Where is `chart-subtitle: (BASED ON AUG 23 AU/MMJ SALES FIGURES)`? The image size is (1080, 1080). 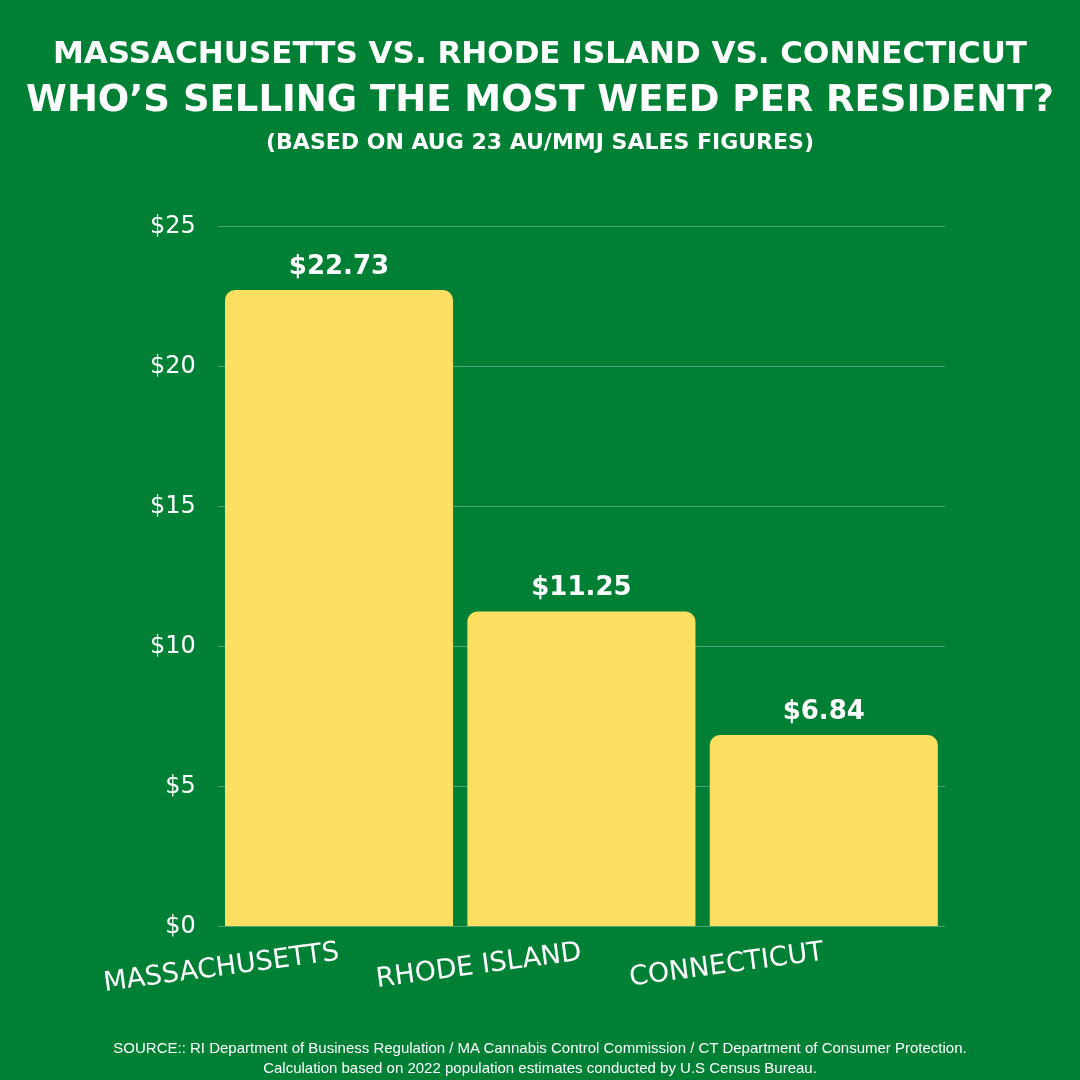
chart-subtitle: (BASED ON AUG 23 AU/MMJ SALES FIGURES) is located at coordinates (540, 142).